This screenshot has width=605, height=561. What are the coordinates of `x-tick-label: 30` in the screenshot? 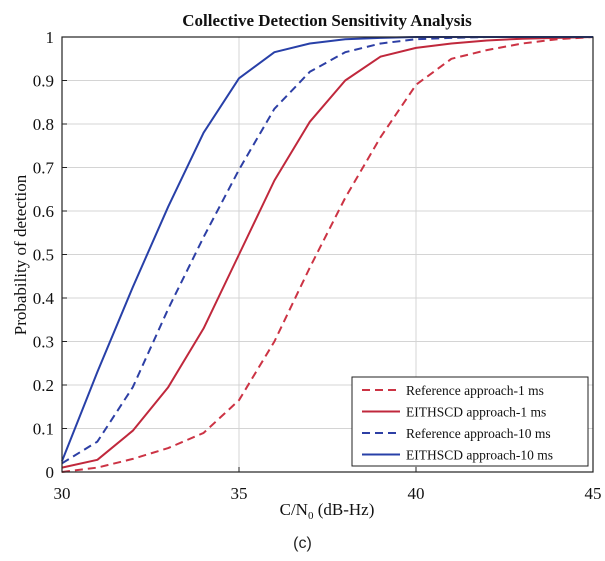 It's located at (62, 493).